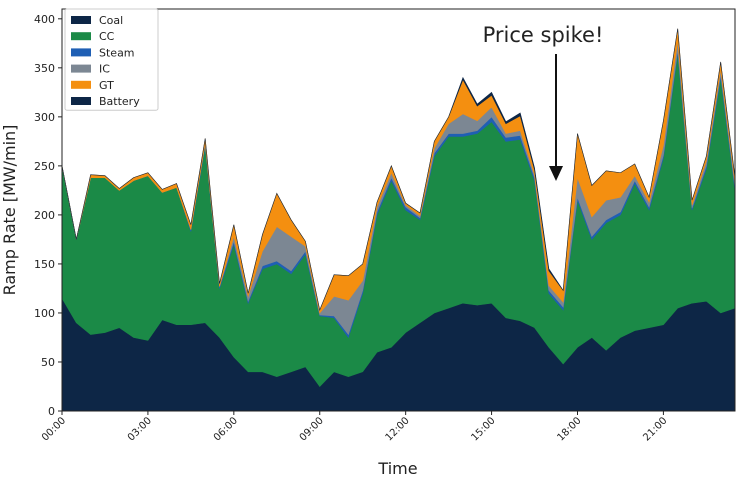 Image resolution: width=742 pixels, height=480 pixels. I want to click on x-tick-label: 15:00, so click(484, 429).